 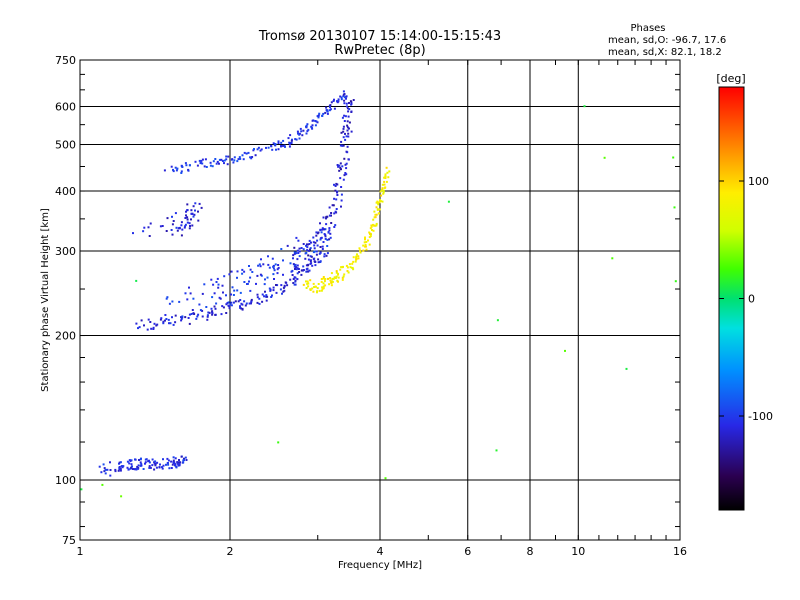 I want to click on x-tick-label: 6, so click(x=467, y=551).